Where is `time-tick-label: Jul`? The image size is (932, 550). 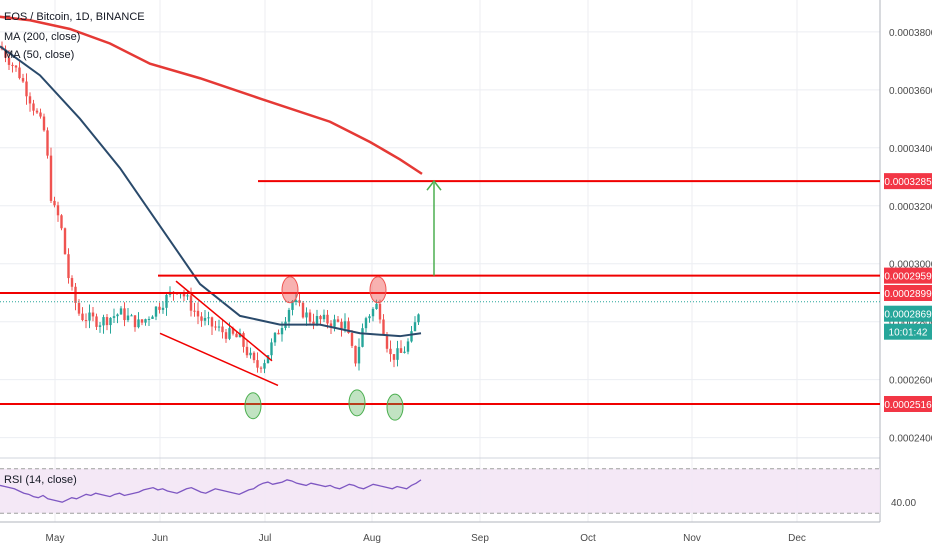
time-tick-label: Jul is located at coordinates (265, 538).